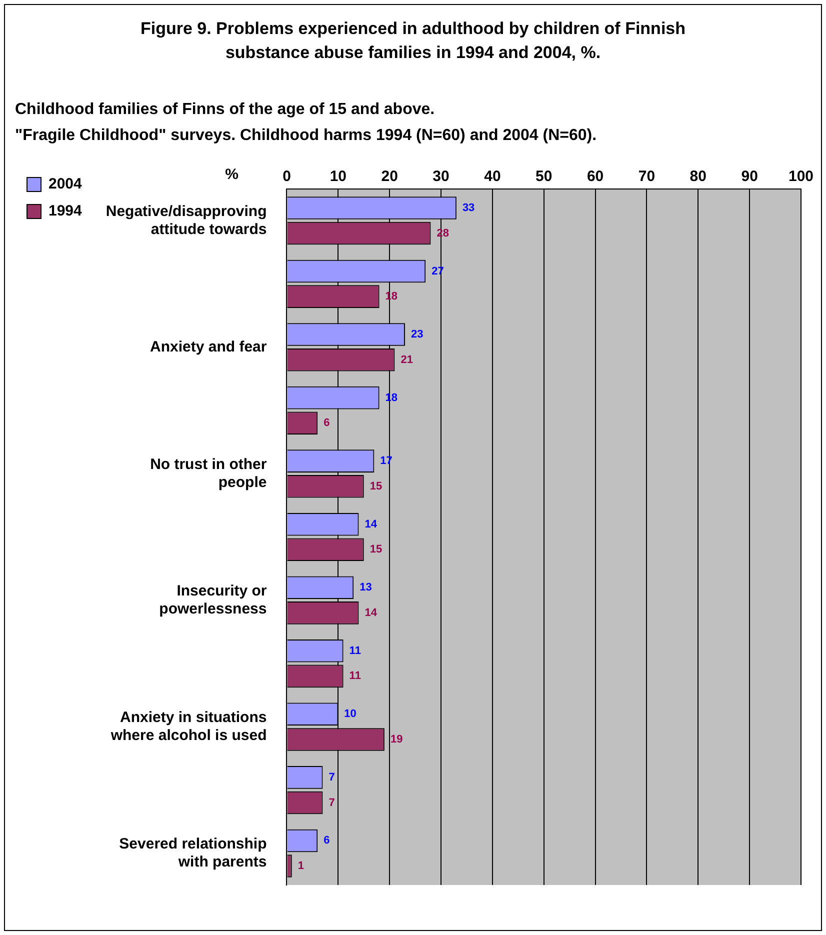 This screenshot has width=826, height=935. I want to click on x-tick-label: 20, so click(389, 177).